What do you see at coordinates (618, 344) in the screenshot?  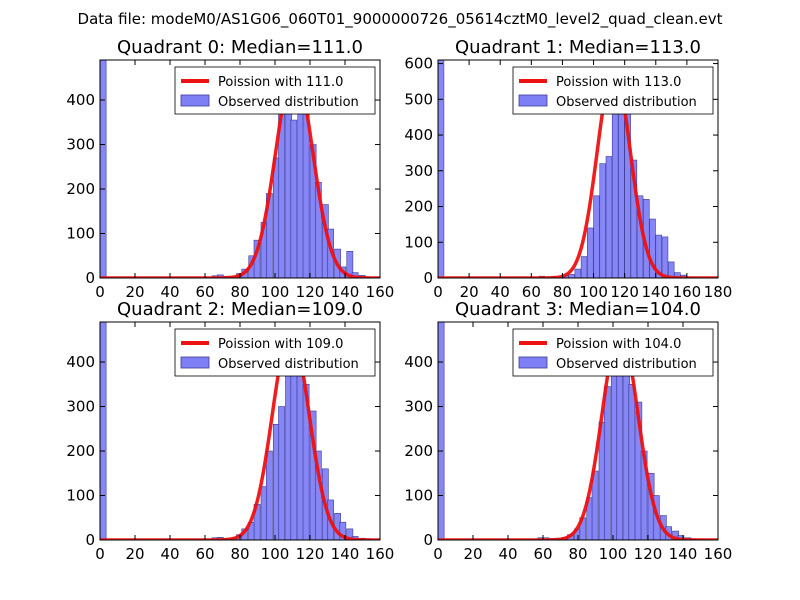 I see `legend-label-poisson: Poission with 104.0` at bounding box center [618, 344].